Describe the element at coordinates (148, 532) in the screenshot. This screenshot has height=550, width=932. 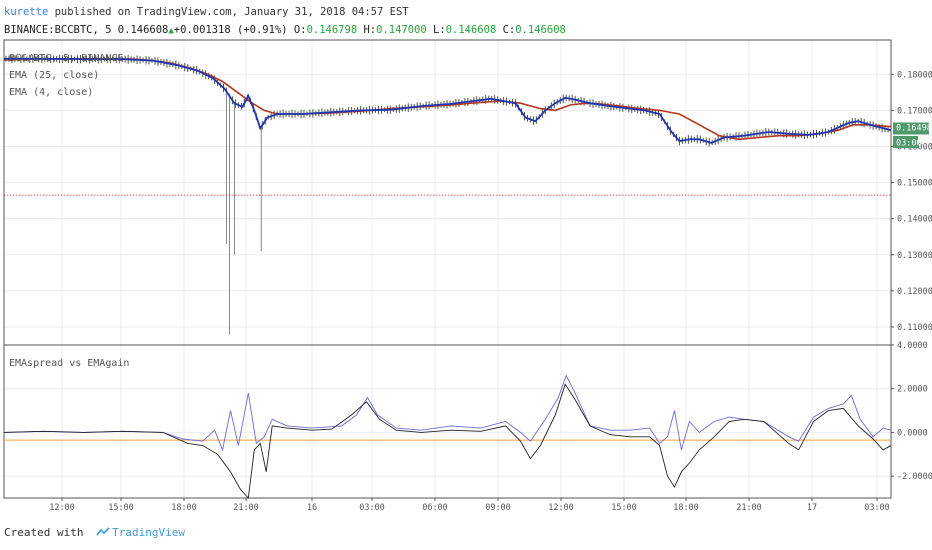
I see `tradingview-link: TradingView` at that location.